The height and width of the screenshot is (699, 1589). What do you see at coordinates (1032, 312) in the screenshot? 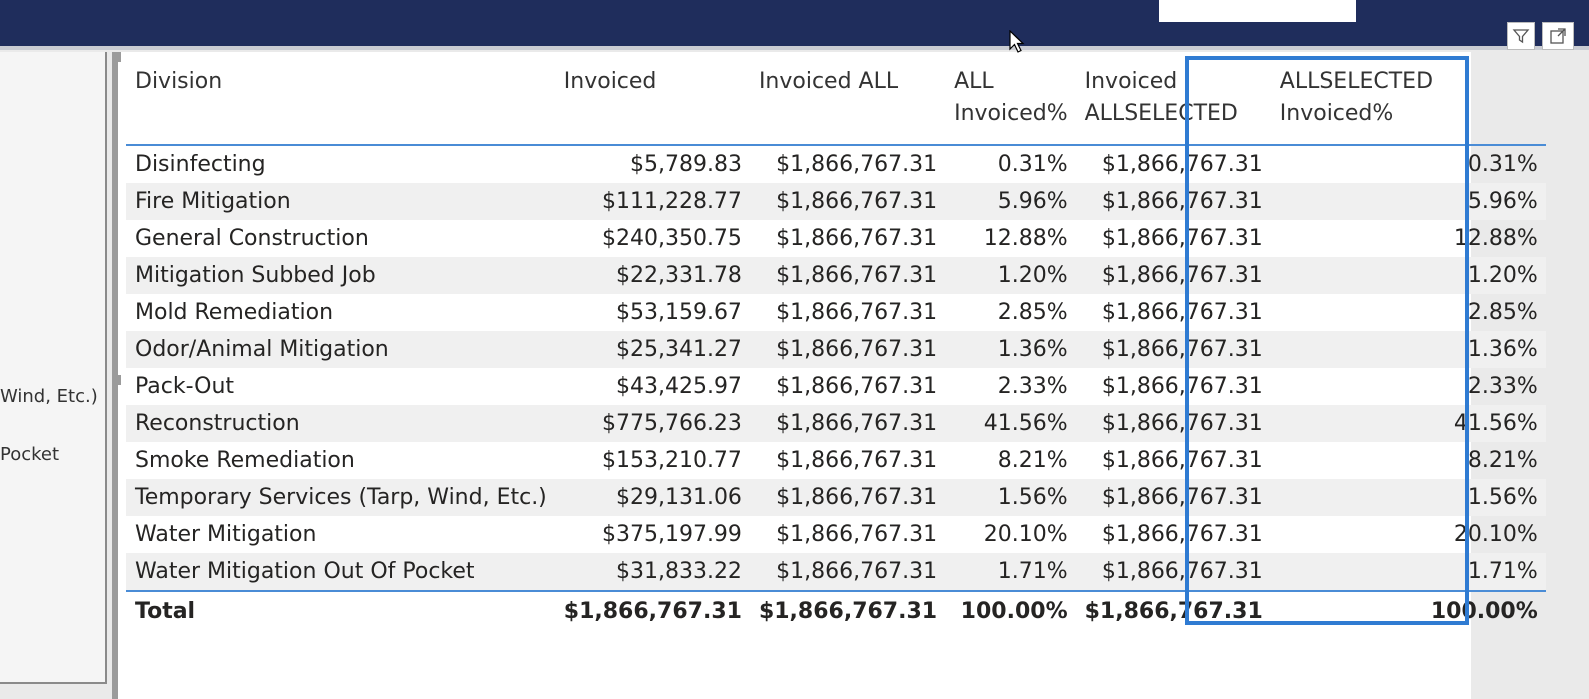
I see `all-invoiced-pct-cell: 2.85%` at bounding box center [1032, 312].